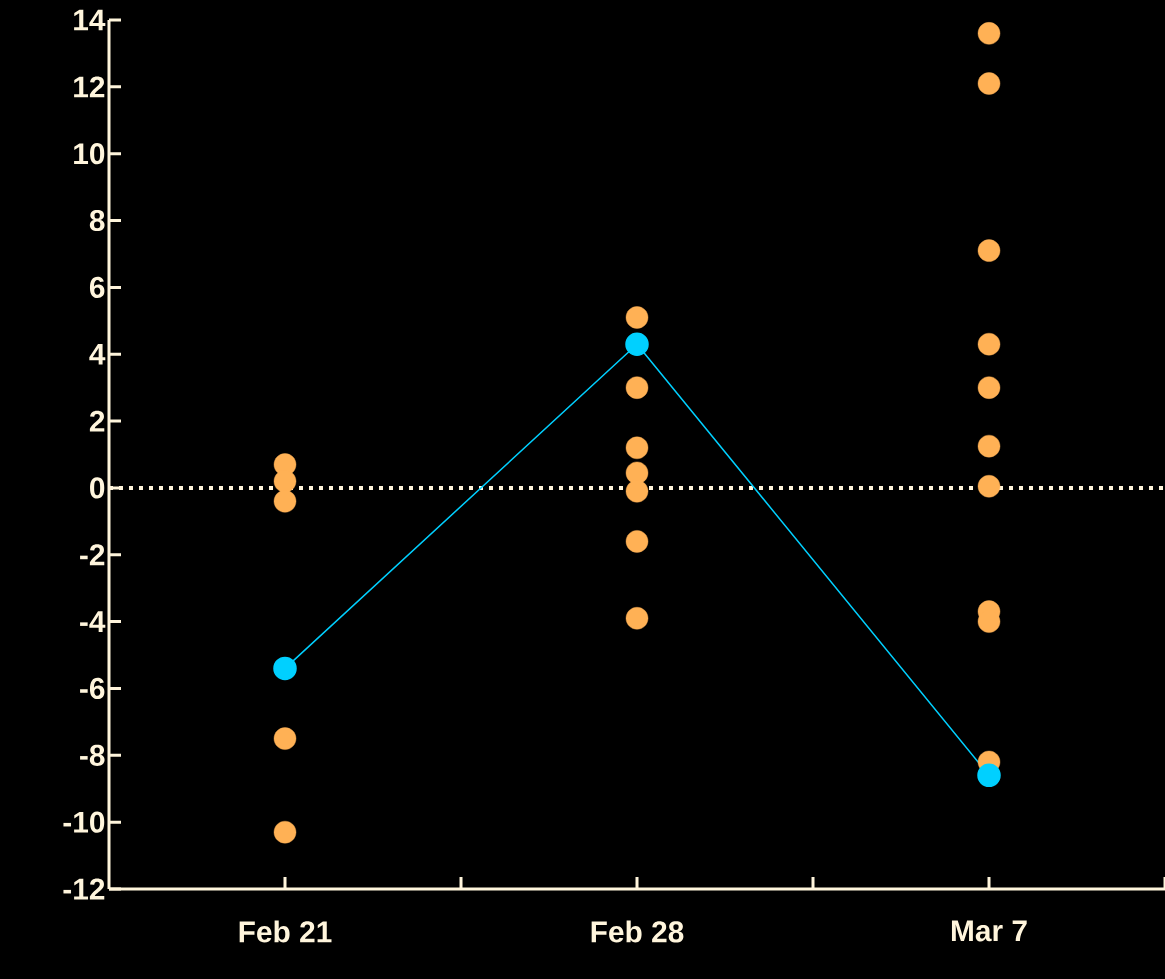 The width and height of the screenshot is (1165, 979). Describe the element at coordinates (92, 755) in the screenshot. I see `y-tick-label: -8` at that location.